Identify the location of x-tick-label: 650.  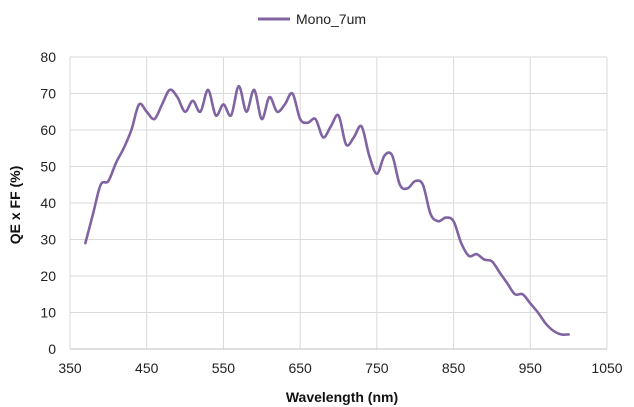
(300, 368).